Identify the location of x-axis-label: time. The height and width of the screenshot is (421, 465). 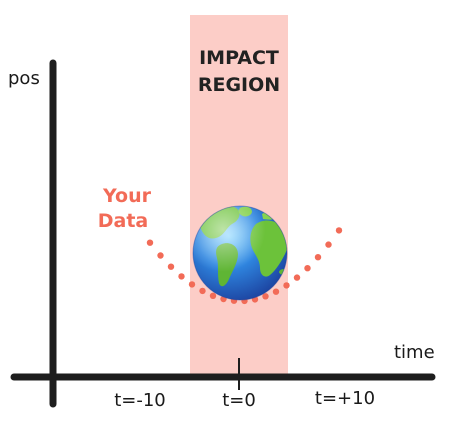
(414, 352).